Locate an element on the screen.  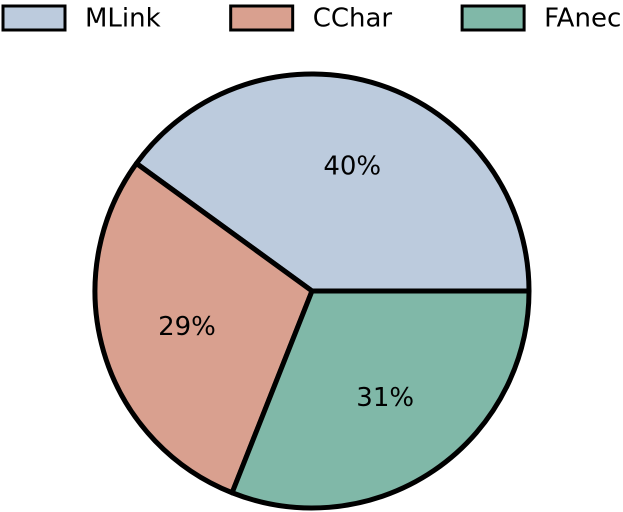
legend-label: FAnec is located at coordinates (582, 19).